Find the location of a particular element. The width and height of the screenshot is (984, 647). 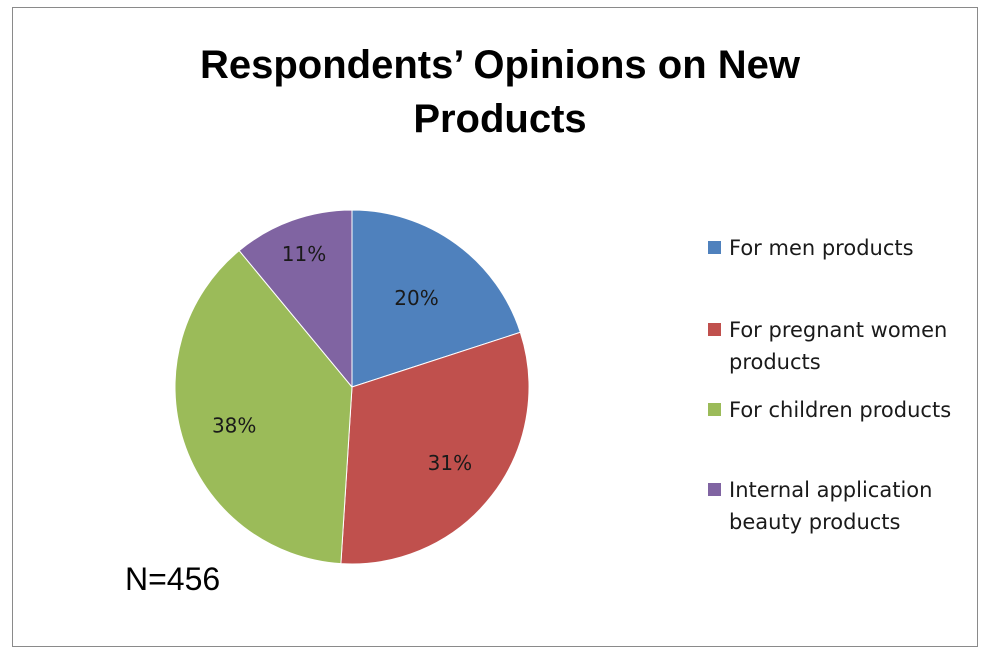

pie-slice-men is located at coordinates (436, 298).